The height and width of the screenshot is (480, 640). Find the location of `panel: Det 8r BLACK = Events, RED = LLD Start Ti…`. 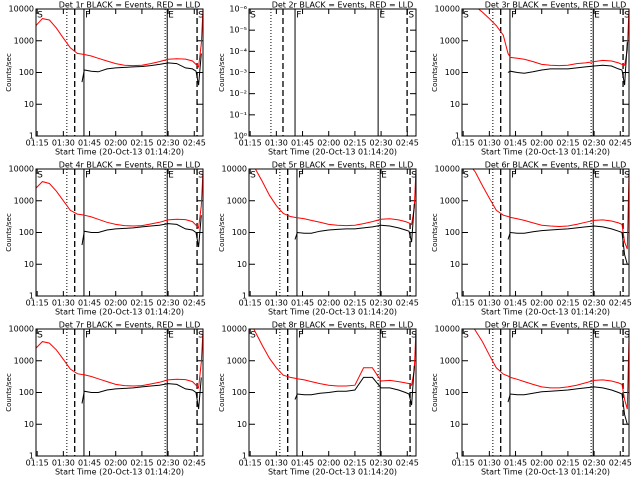

panel: Det 8r BLACK = Events, RED = LLD Start Ti… is located at coordinates (318, 399).